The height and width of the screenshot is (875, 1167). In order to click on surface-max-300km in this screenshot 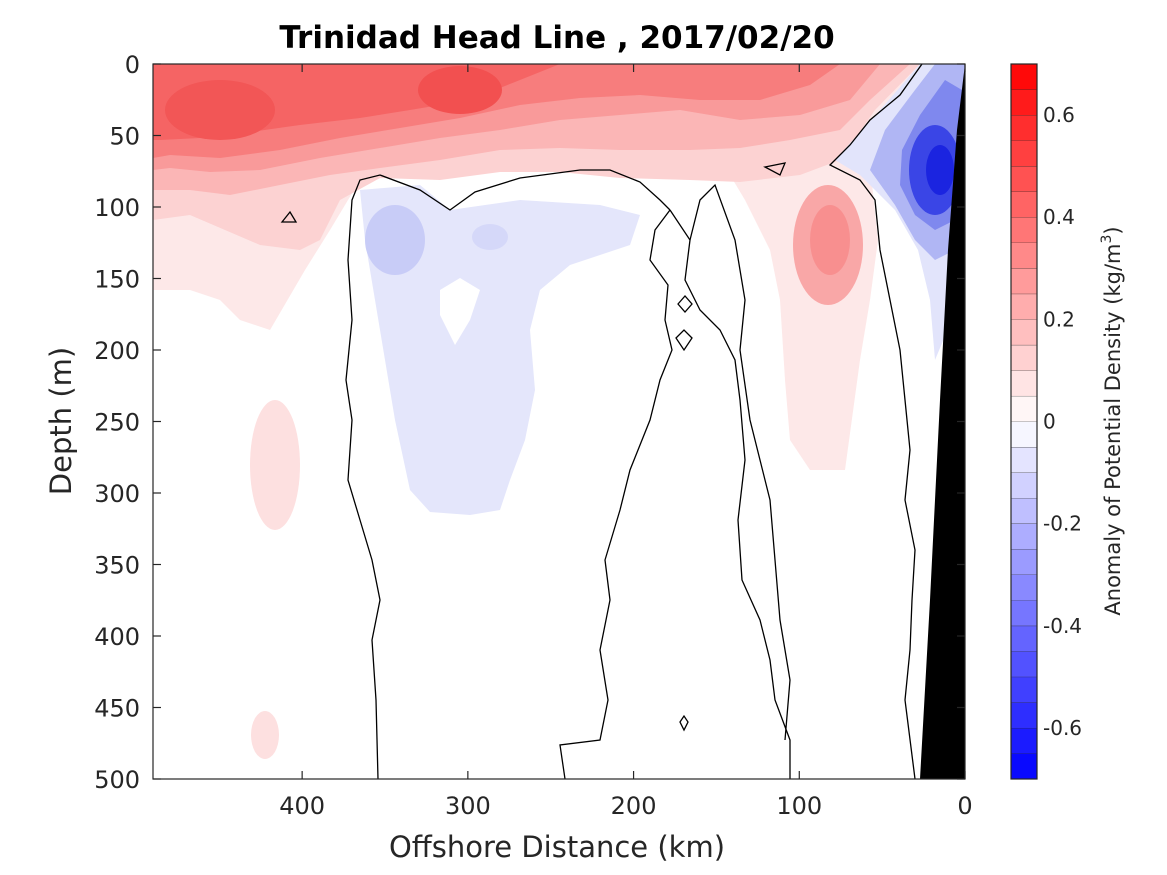, I will do `click(460, 90)`.